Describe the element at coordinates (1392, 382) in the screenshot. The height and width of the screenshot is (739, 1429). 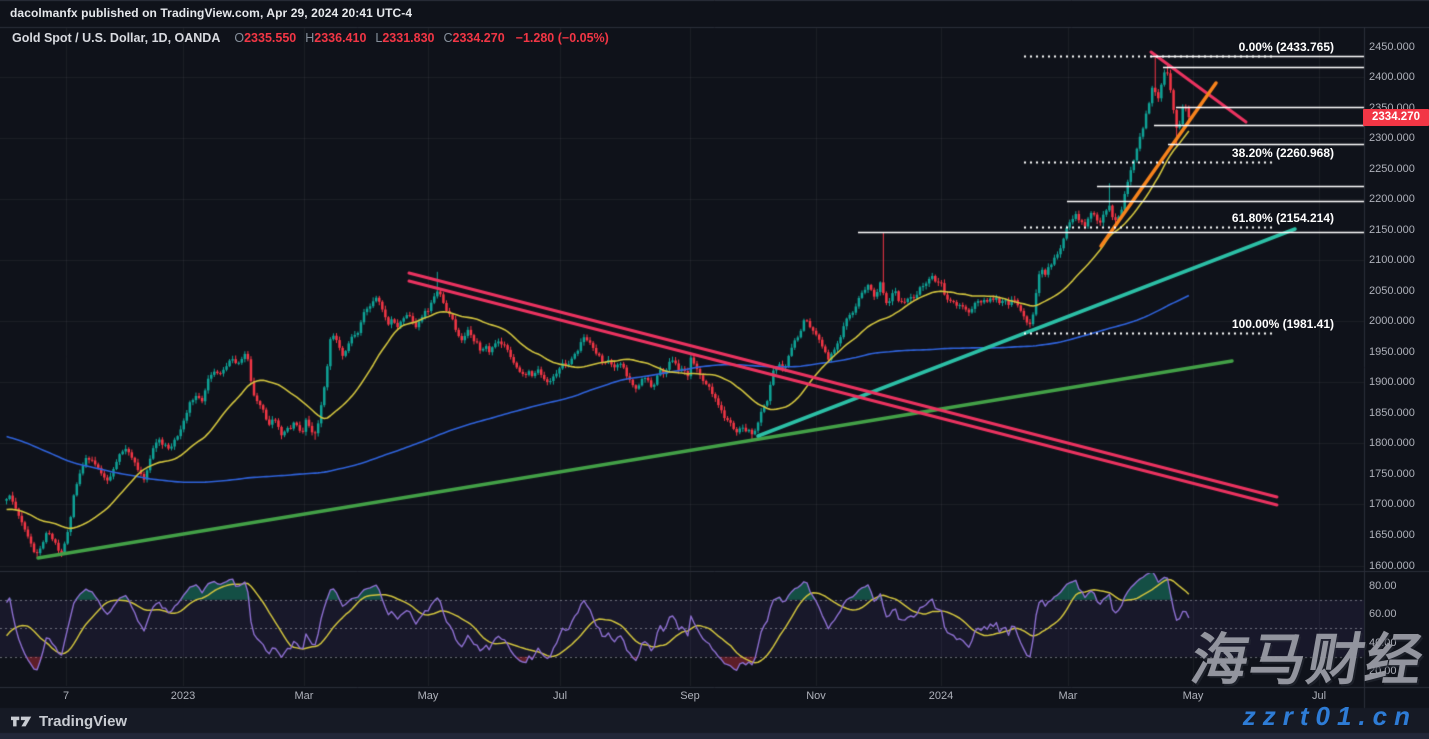
I see `price-axis-tick: 1900.000` at that location.